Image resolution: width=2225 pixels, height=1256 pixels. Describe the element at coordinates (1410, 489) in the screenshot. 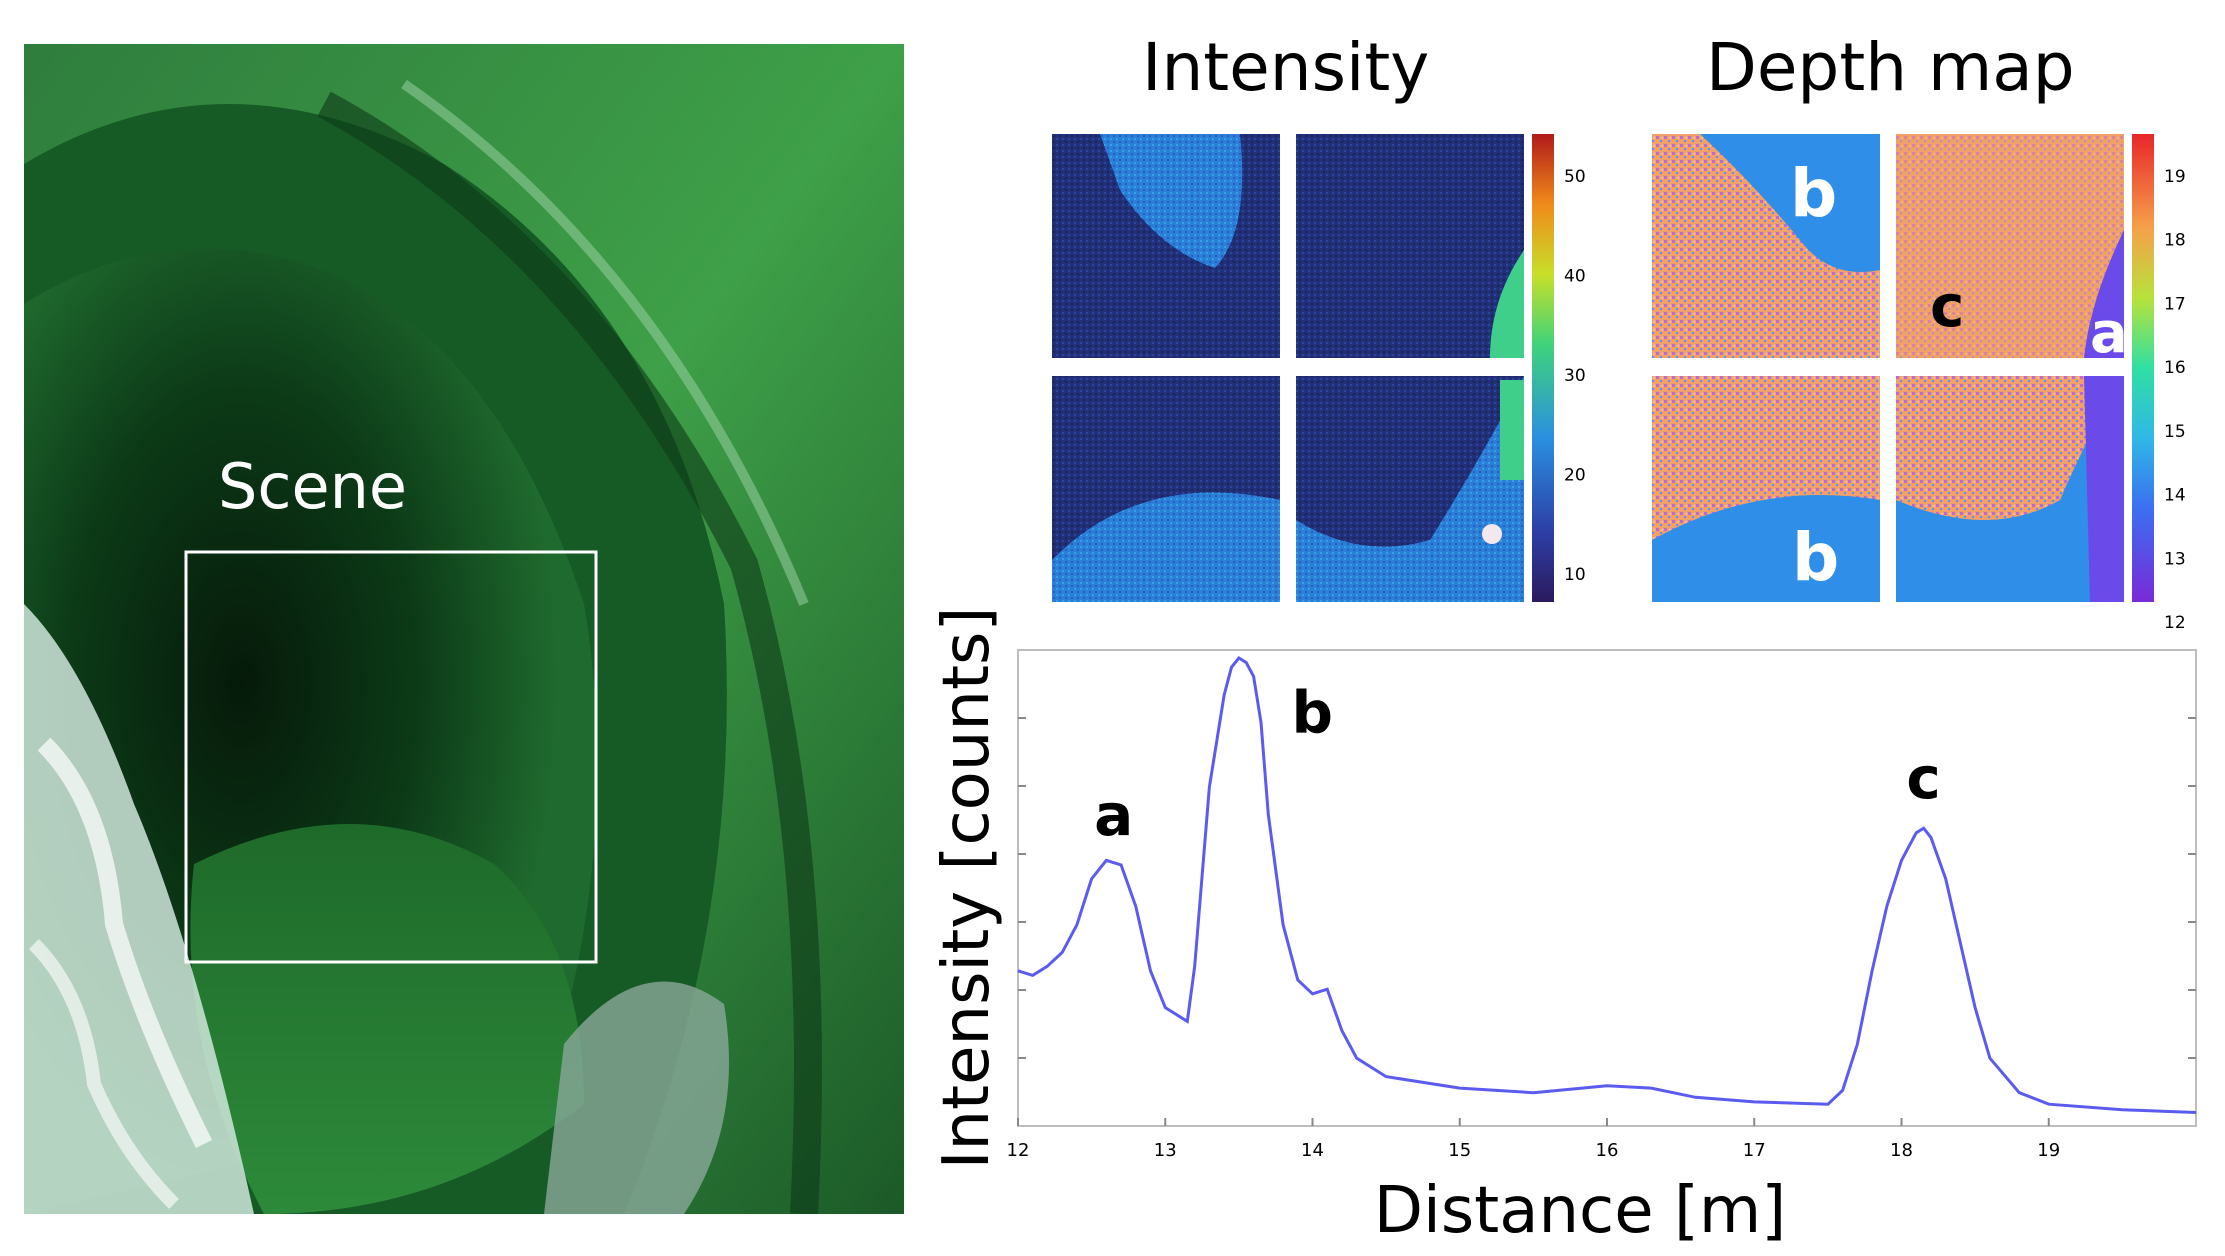

I see `intensity-panel-br` at that location.